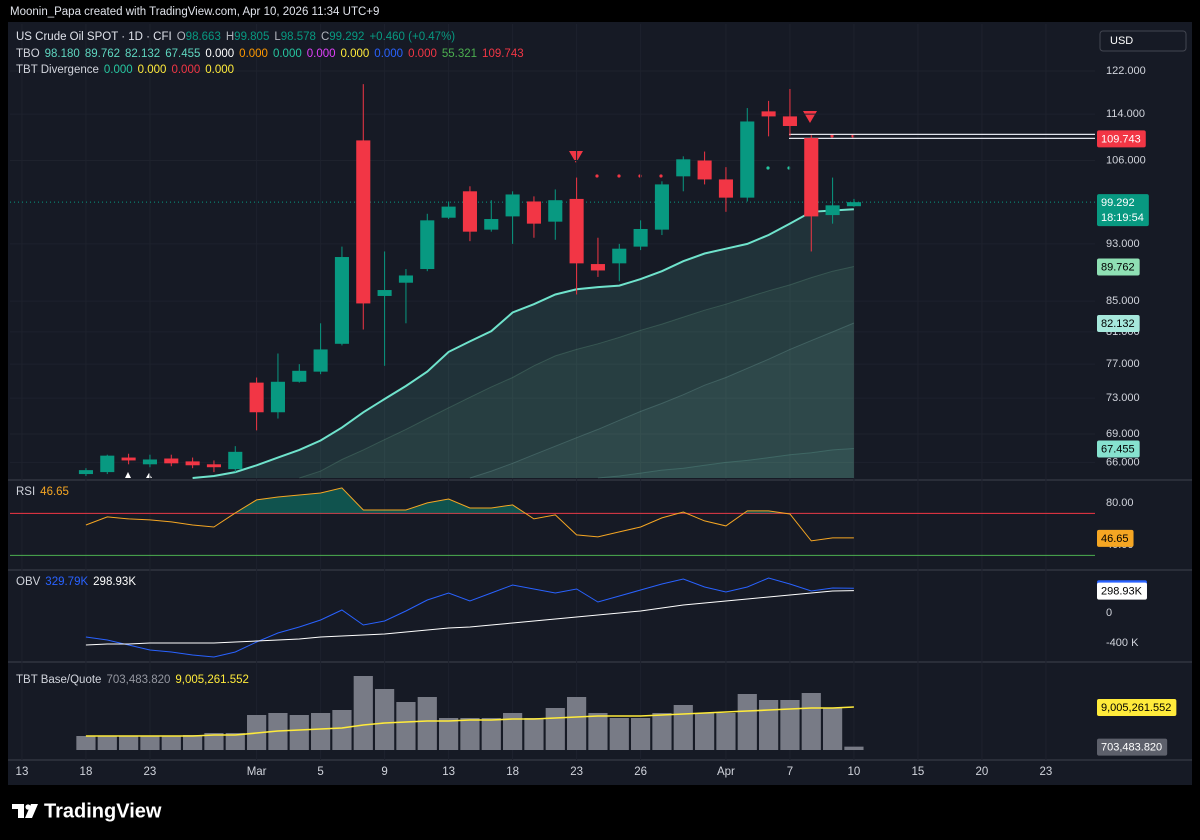 Image resolution: width=1200 pixels, height=840 pixels. I want to click on x-tick-label: 18, so click(512, 772).